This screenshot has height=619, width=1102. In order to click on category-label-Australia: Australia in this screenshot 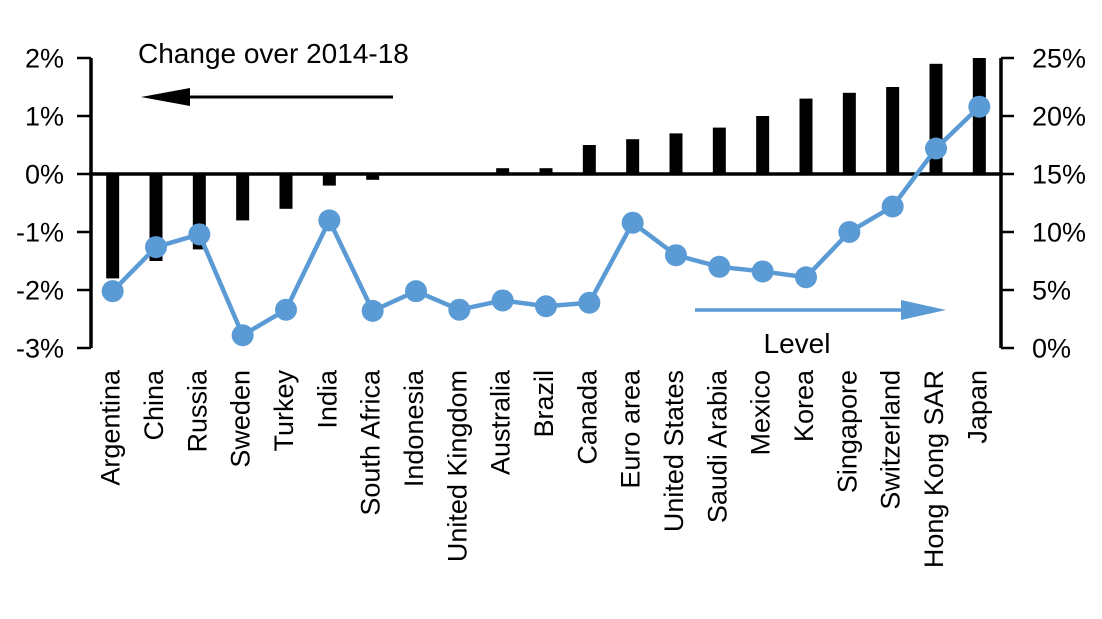, I will do `click(501, 422)`.